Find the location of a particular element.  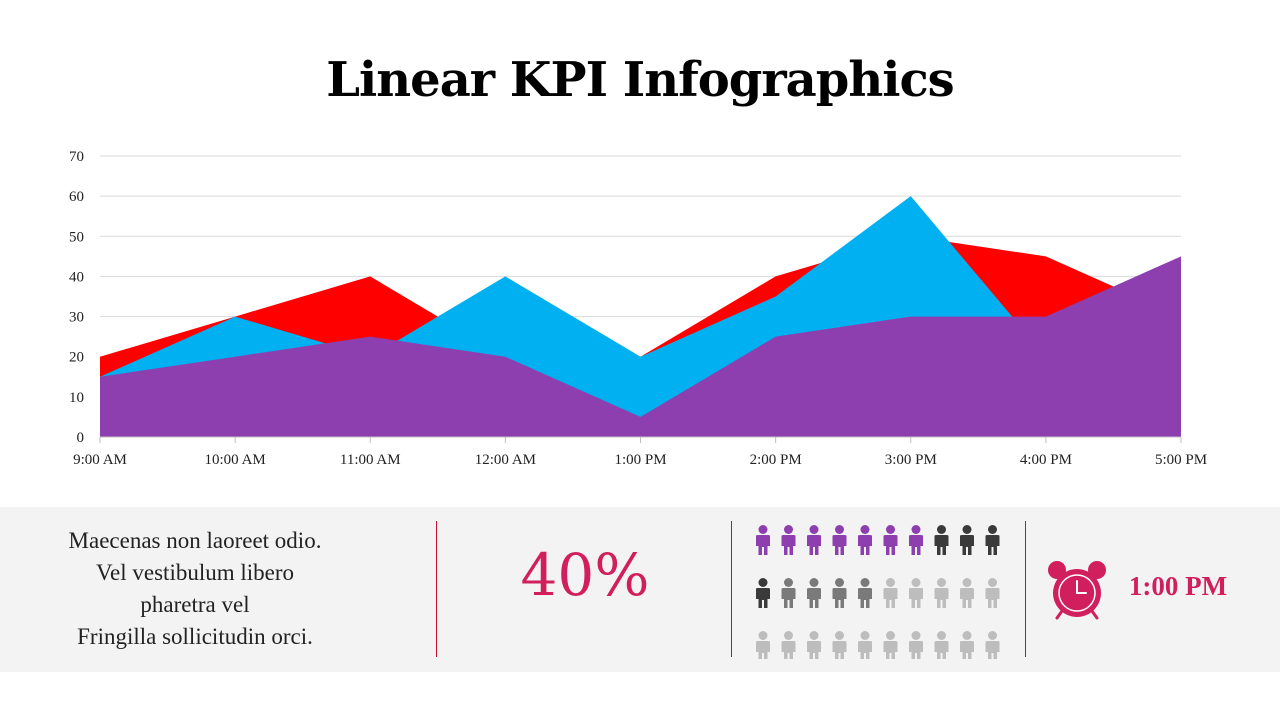

kpi-percent: 40% is located at coordinates (585, 575).